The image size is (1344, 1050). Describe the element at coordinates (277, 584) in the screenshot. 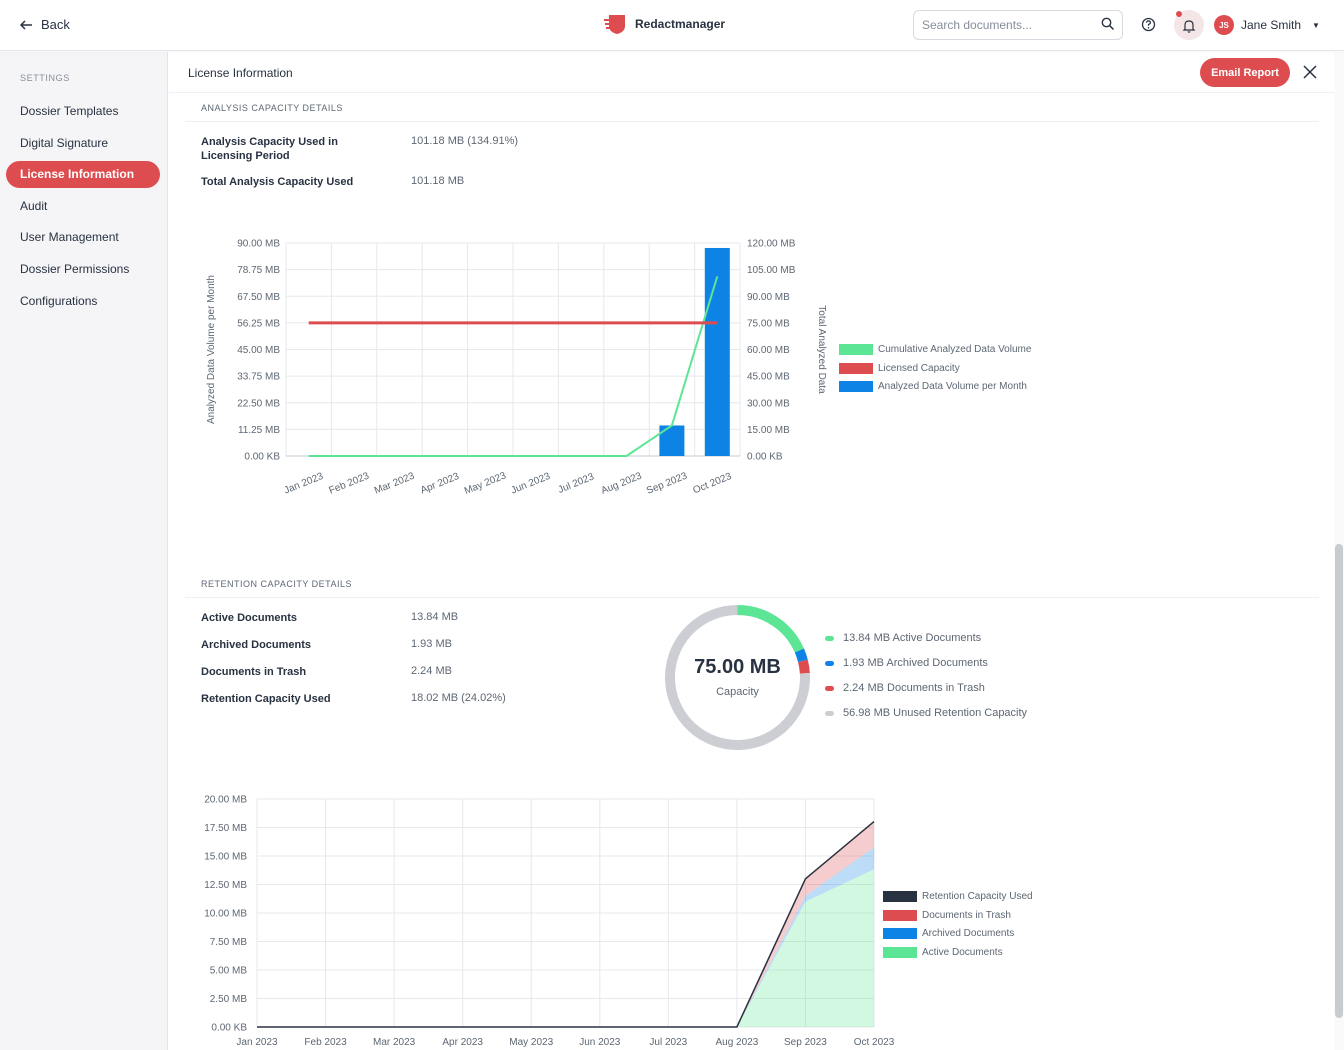

I see `retention-section-title: RETENTION CAPACITY DETAILS` at that location.